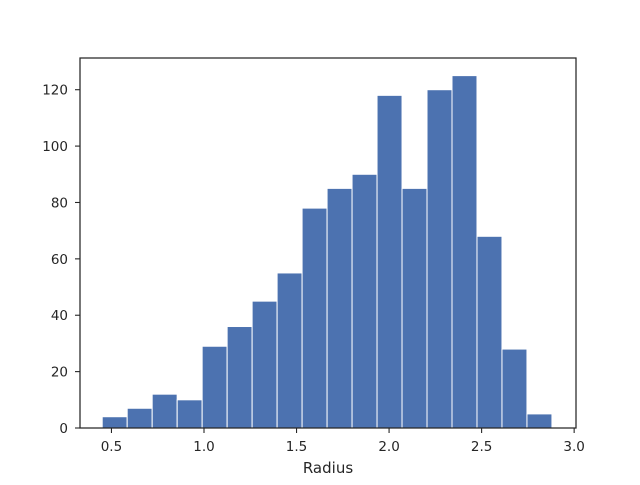 The image size is (640, 485). I want to click on x-axis-label: Radius, so click(328, 468).